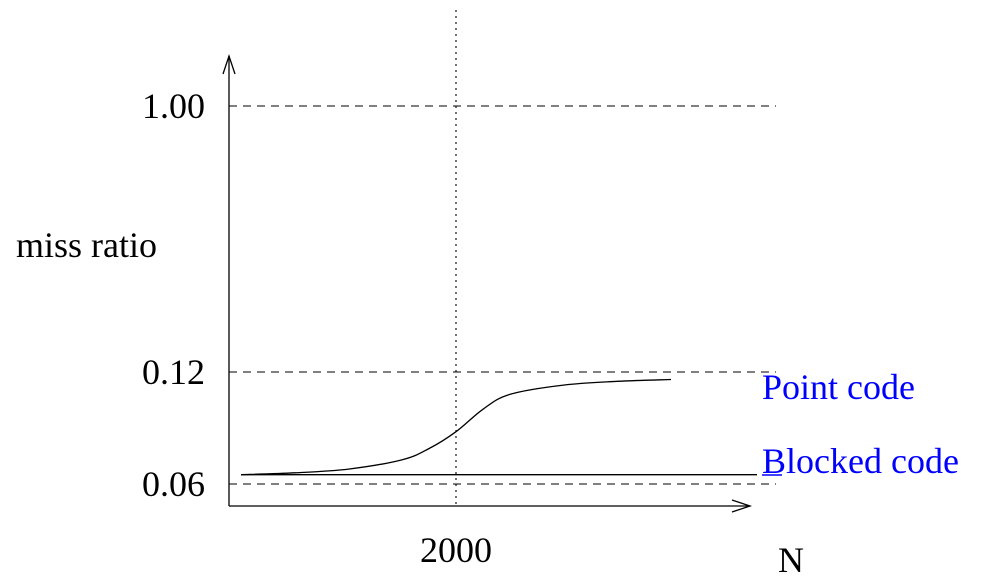 Image resolution: width=1008 pixels, height=582 pixels. I want to click on y-tick-label-1: 0.12, so click(173, 372).